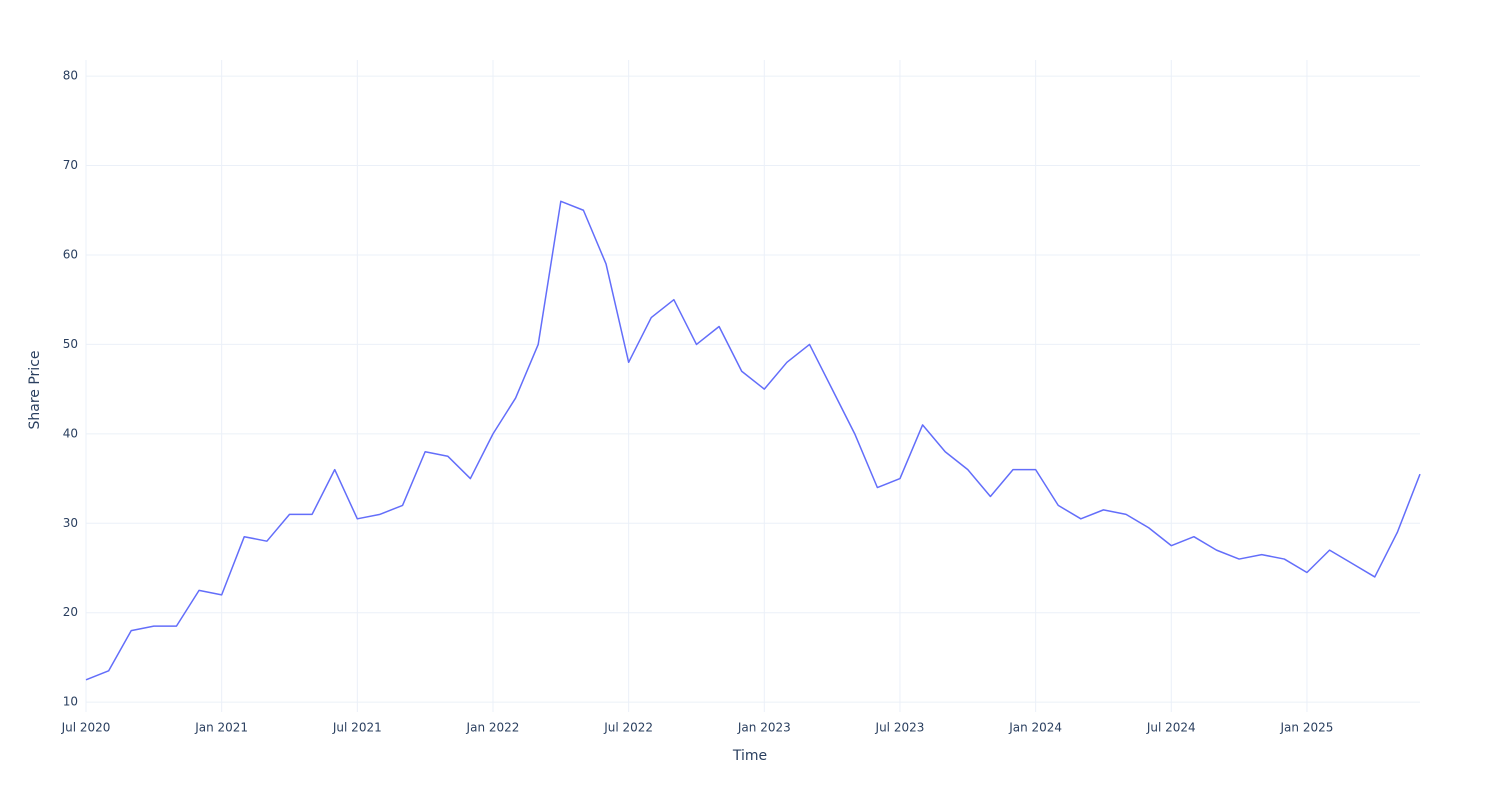  I want to click on y-tick-label: 70, so click(70, 165).